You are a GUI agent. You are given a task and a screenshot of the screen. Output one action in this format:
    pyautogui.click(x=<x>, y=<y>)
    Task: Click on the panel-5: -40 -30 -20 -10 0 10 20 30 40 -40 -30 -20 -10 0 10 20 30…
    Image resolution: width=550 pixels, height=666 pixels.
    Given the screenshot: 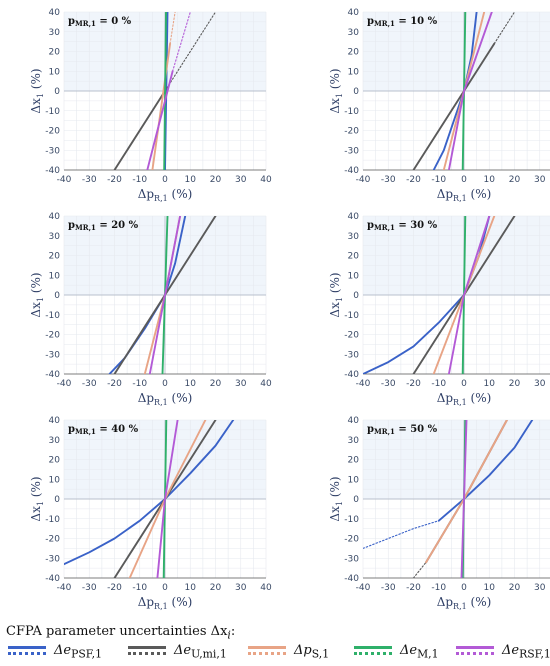 What is the action you would take?
    pyautogui.click(x=150, y=513)
    